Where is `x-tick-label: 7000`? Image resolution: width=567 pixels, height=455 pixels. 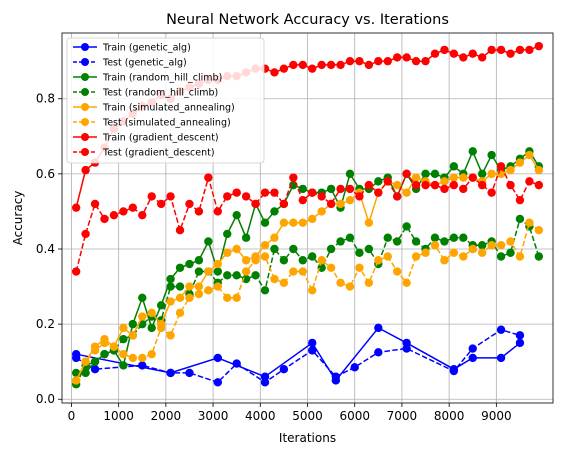
x-tick-label: 7000 is located at coordinates (402, 416).